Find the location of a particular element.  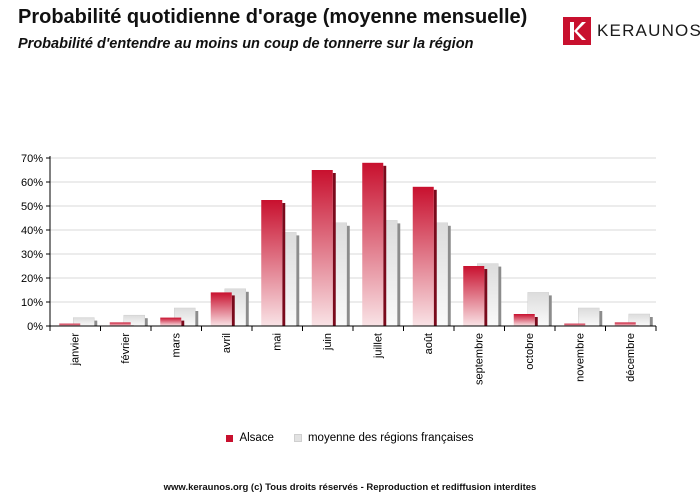

y-tick-label: 0% is located at coordinates (35, 327).